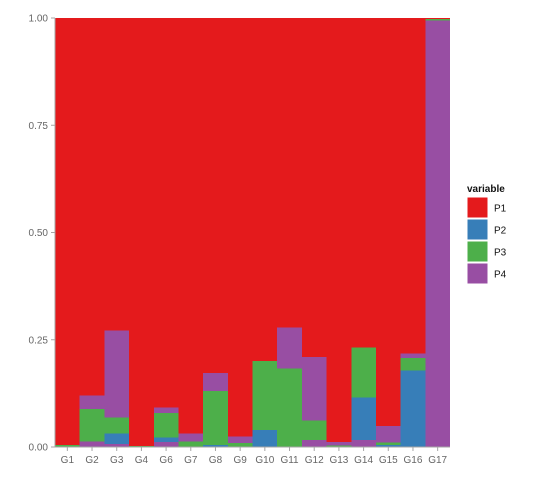  What do you see at coordinates (39, 340) in the screenshot?
I see `y-tick-label: 0.25` at bounding box center [39, 340].